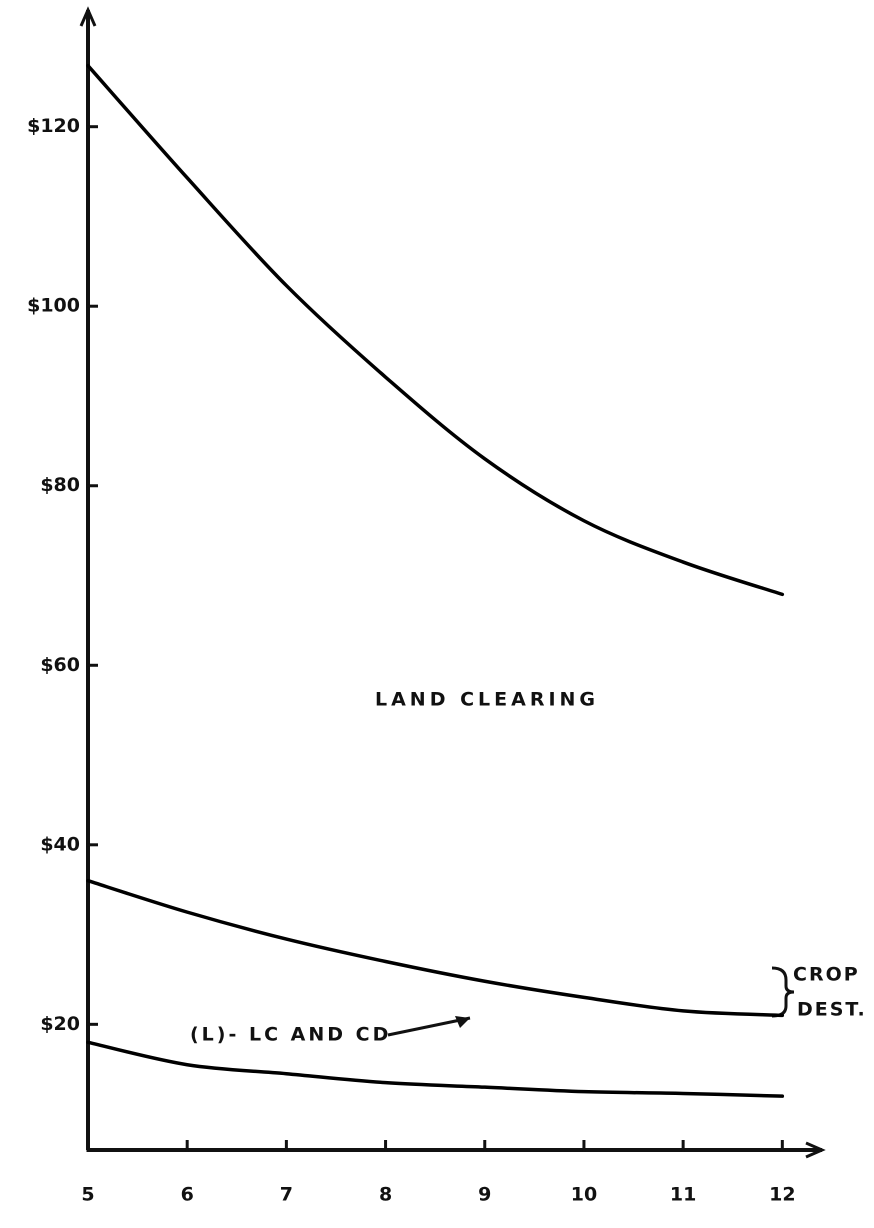 This screenshot has height=1228, width=874. What do you see at coordinates (584, 1195) in the screenshot?
I see `x-tick-label: 10` at bounding box center [584, 1195].